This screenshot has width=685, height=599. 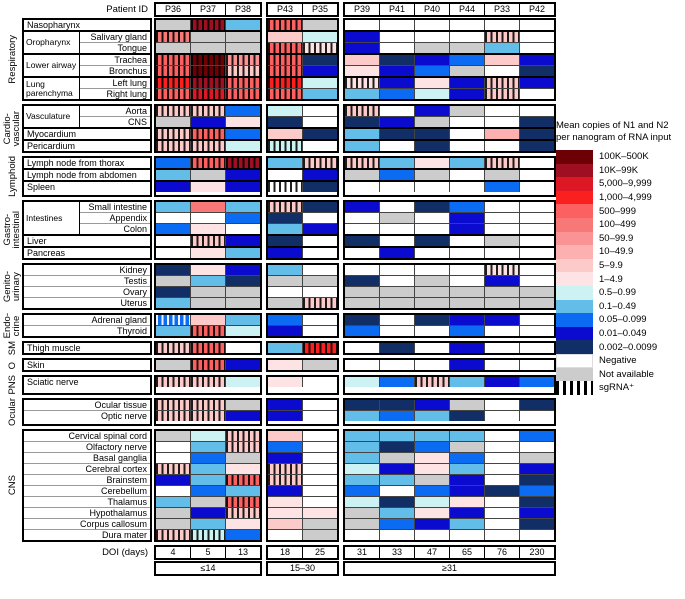 I want to click on tissue-label: Adrenal gland, so click(x=87, y=320).